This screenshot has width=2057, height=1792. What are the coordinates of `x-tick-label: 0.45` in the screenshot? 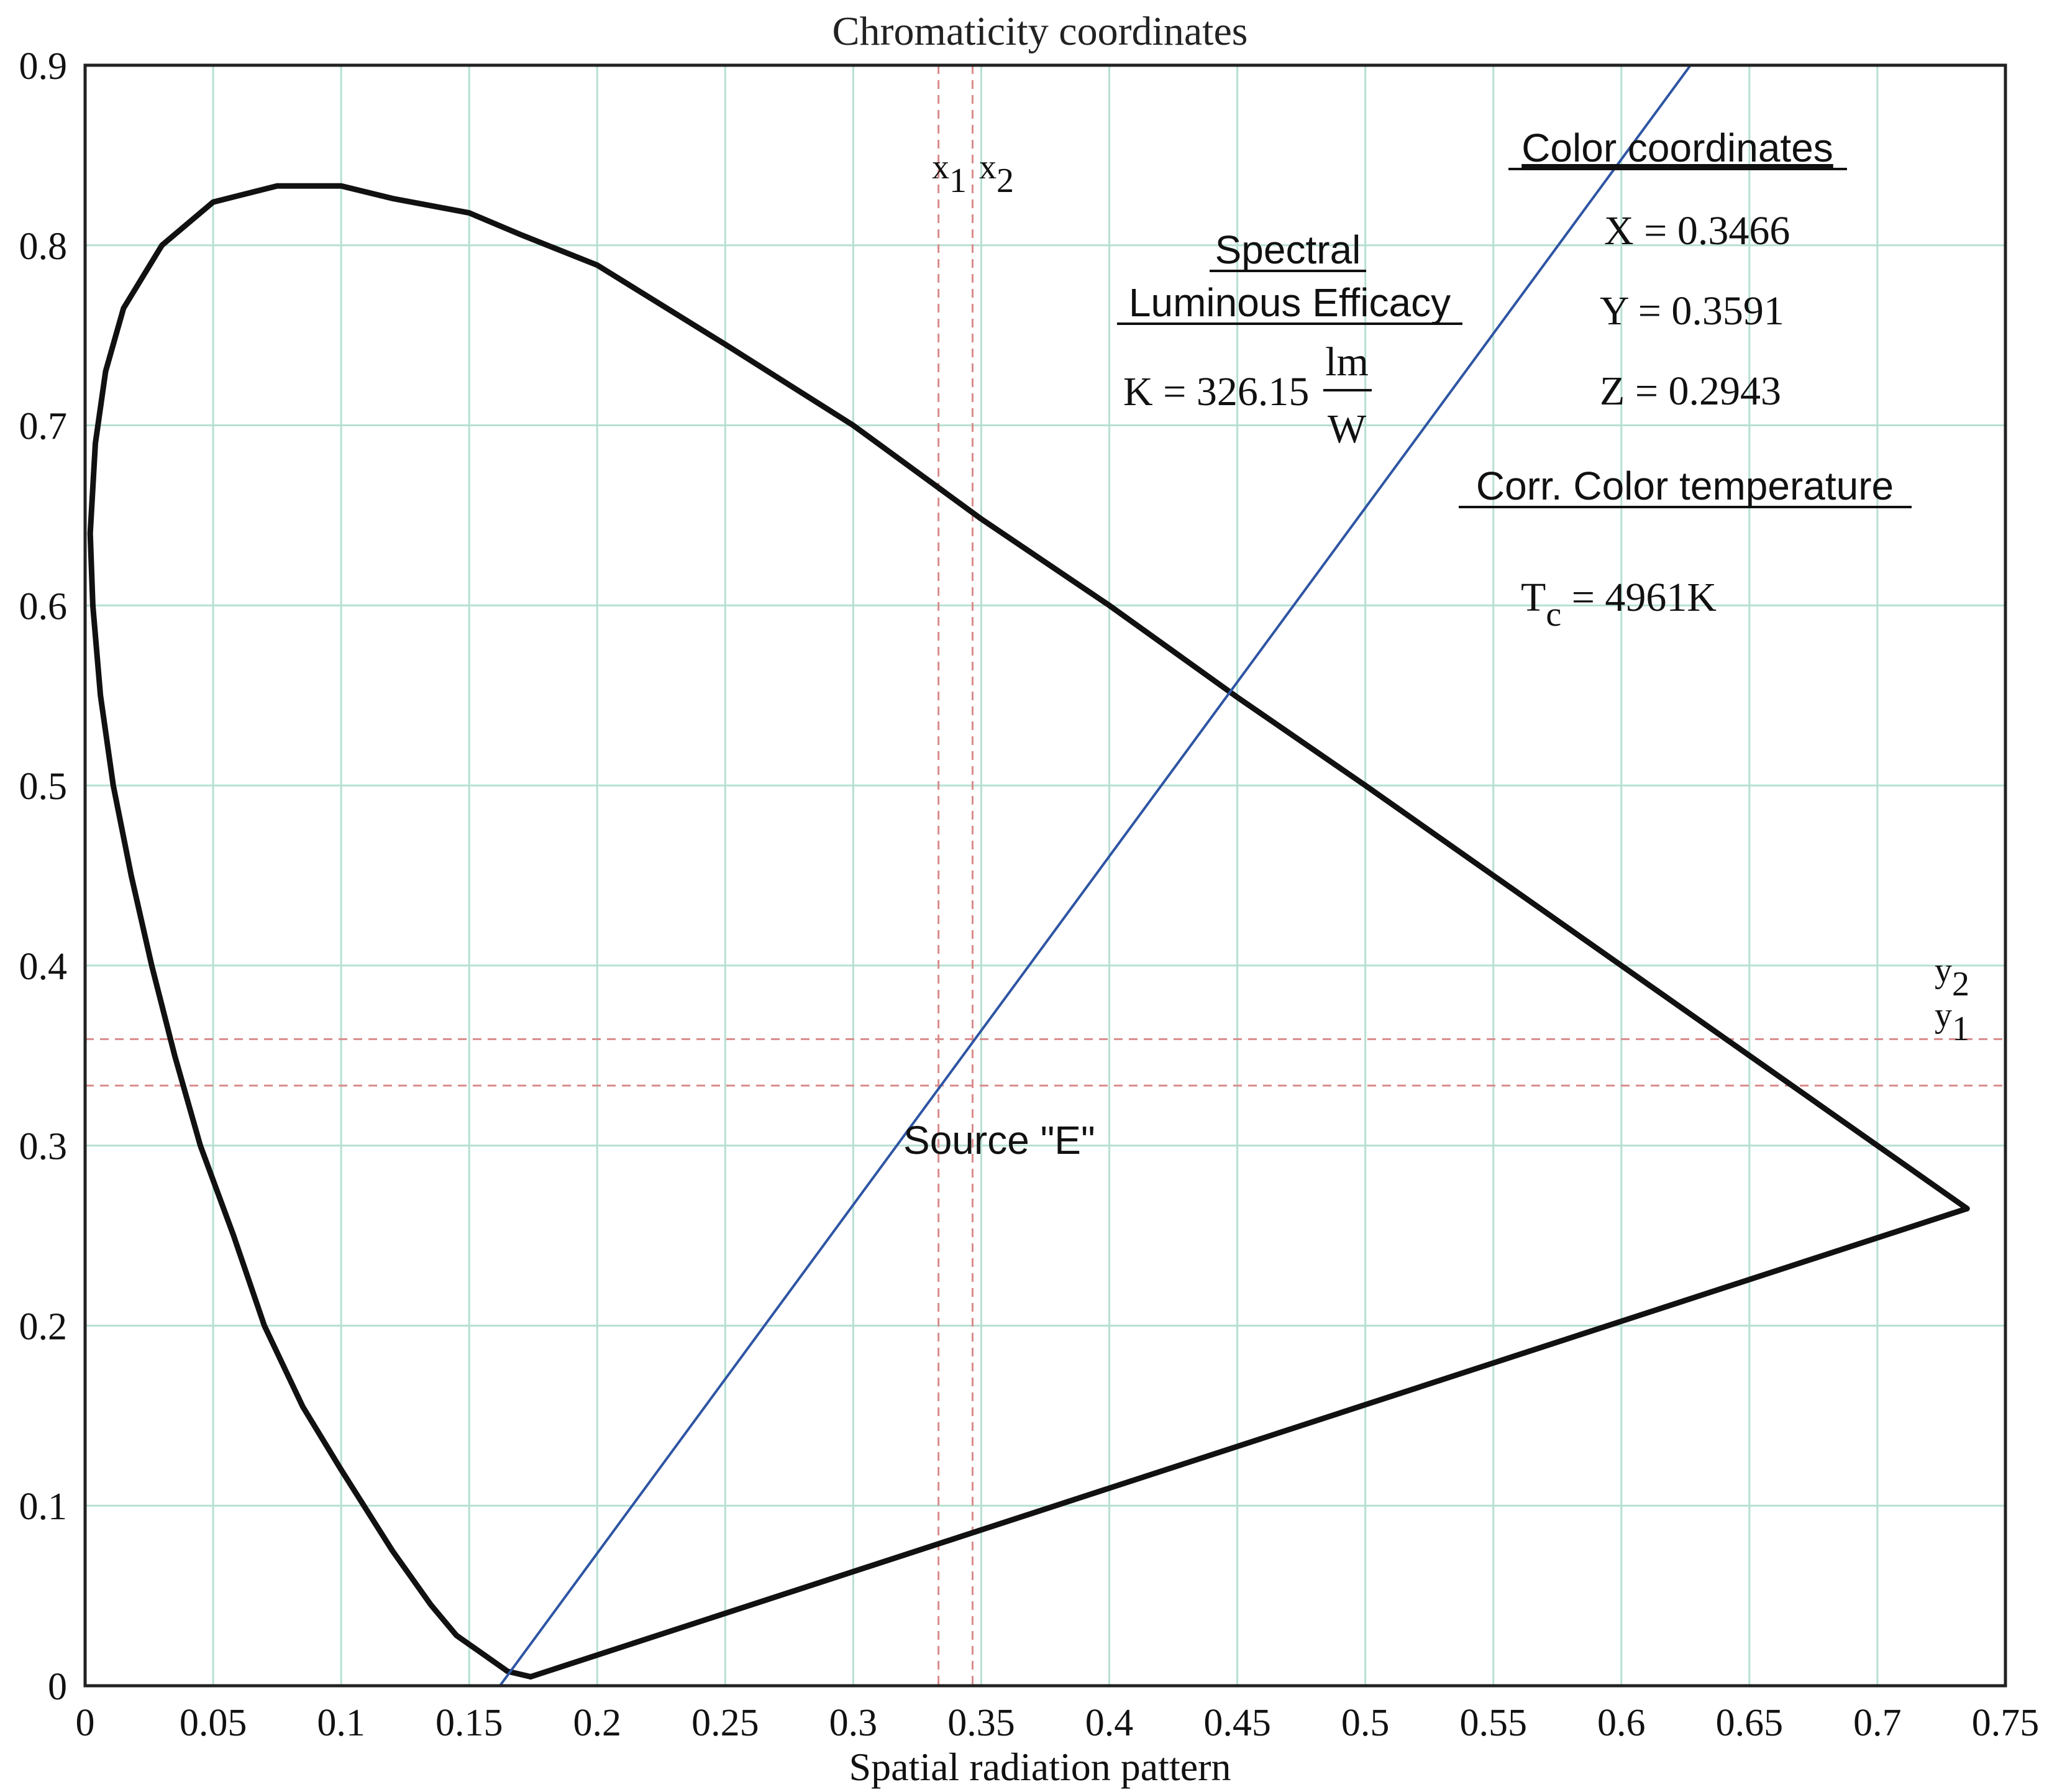 It's located at (1237, 1723).